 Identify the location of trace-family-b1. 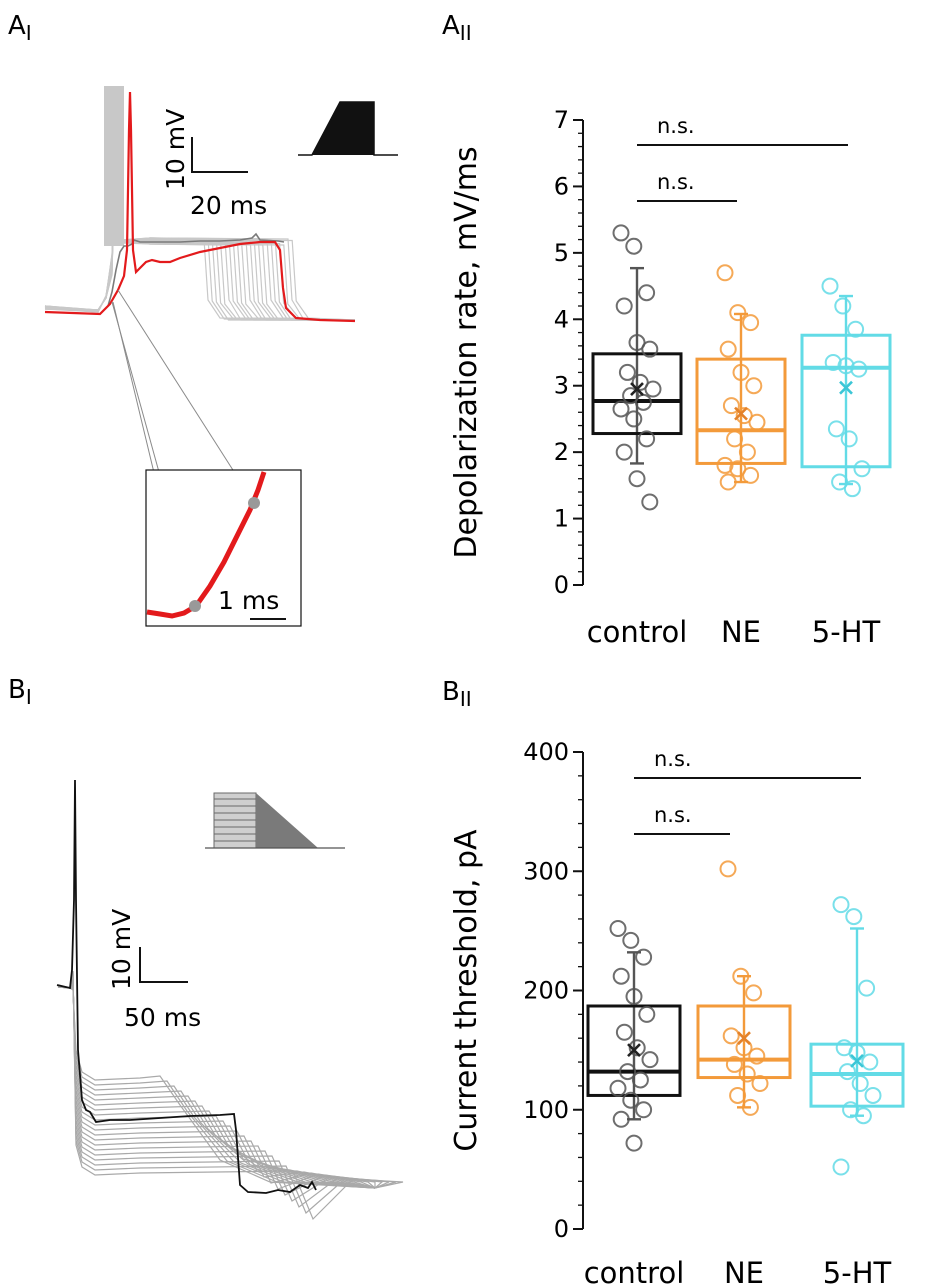
(230, 1095).